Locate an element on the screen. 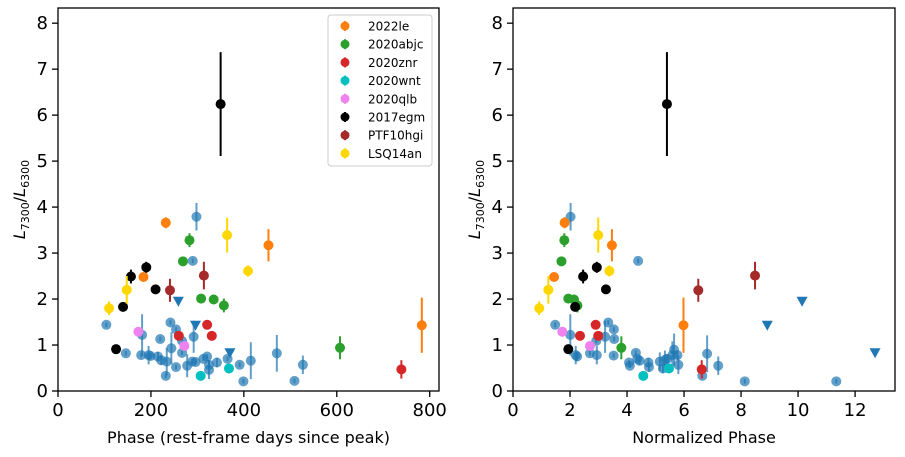 This screenshot has height=457, width=905. y-tick-label: 3 is located at coordinates (42, 253).